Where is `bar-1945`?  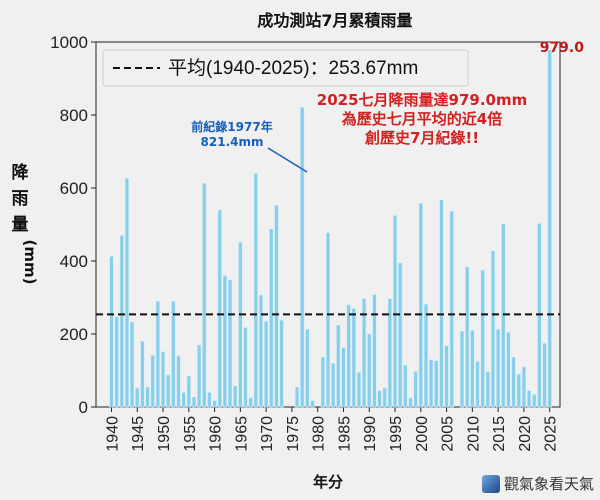
bar-1945 is located at coordinates (137, 397).